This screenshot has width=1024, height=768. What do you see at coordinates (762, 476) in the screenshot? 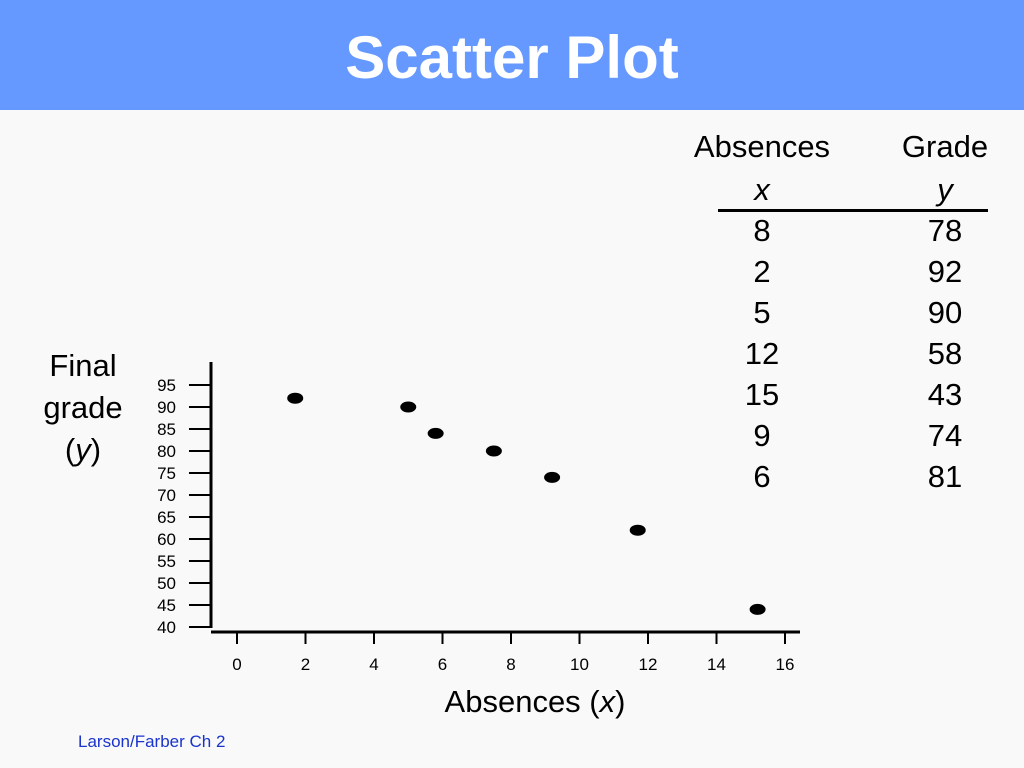
I see `table-cell-x: 6` at bounding box center [762, 476].